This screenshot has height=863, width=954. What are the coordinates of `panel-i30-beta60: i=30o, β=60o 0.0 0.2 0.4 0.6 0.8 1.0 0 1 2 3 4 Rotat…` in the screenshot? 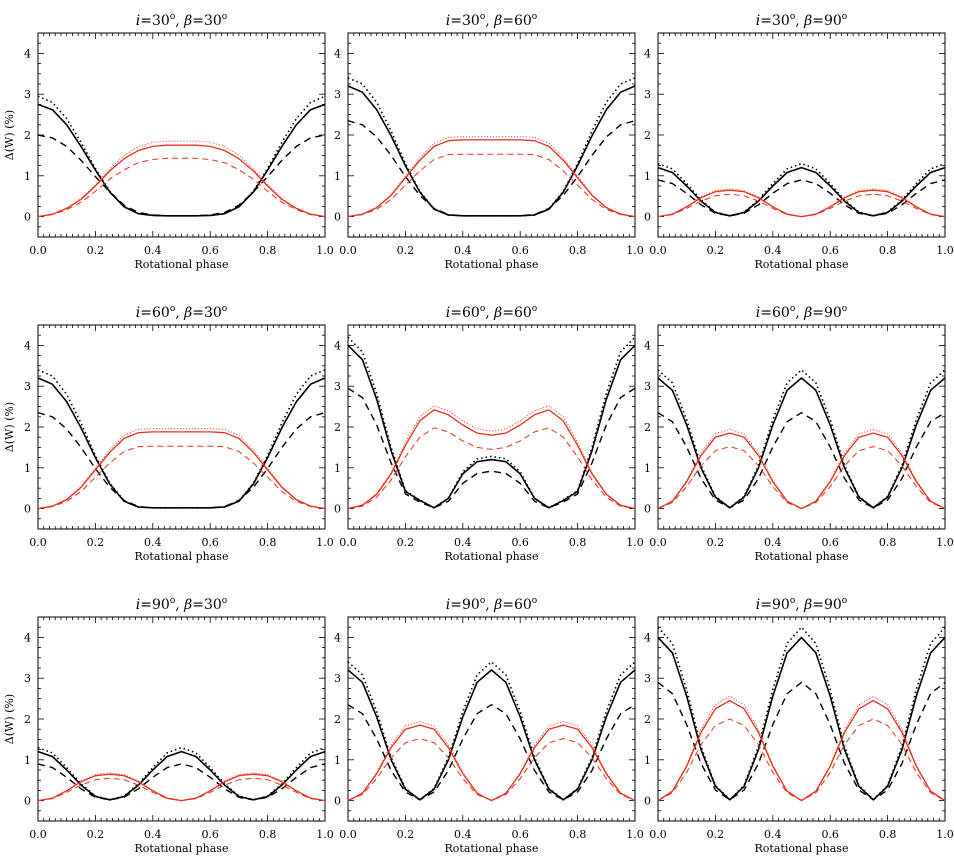 It's located at (489, 141).